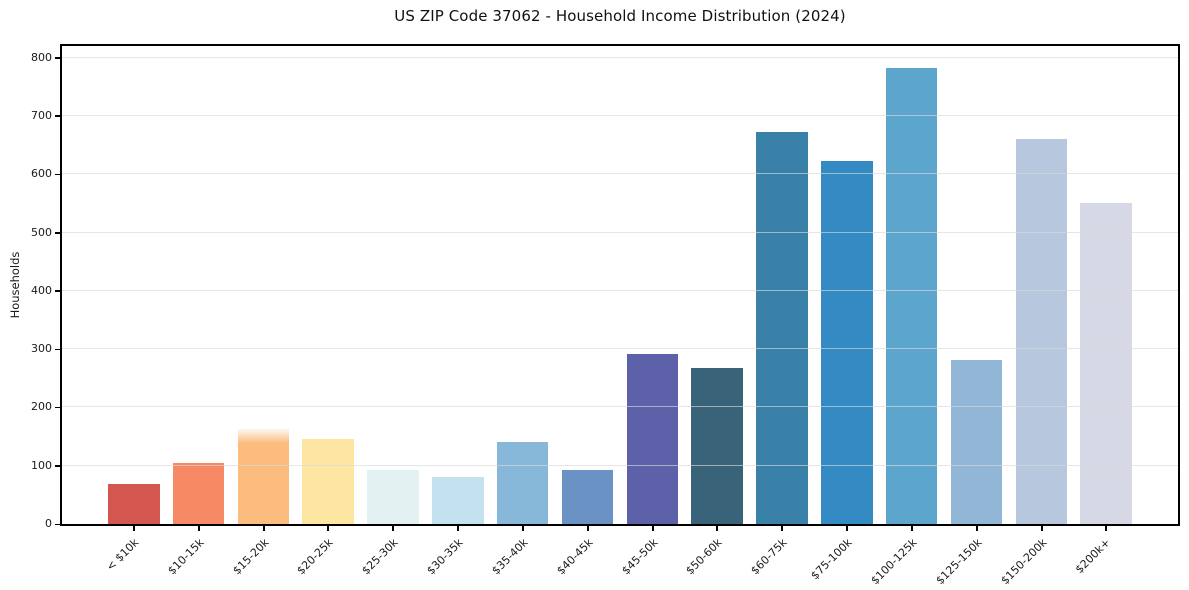  Describe the element at coordinates (523, 528) in the screenshot. I see `x-tick-mark-$35-40k` at that location.